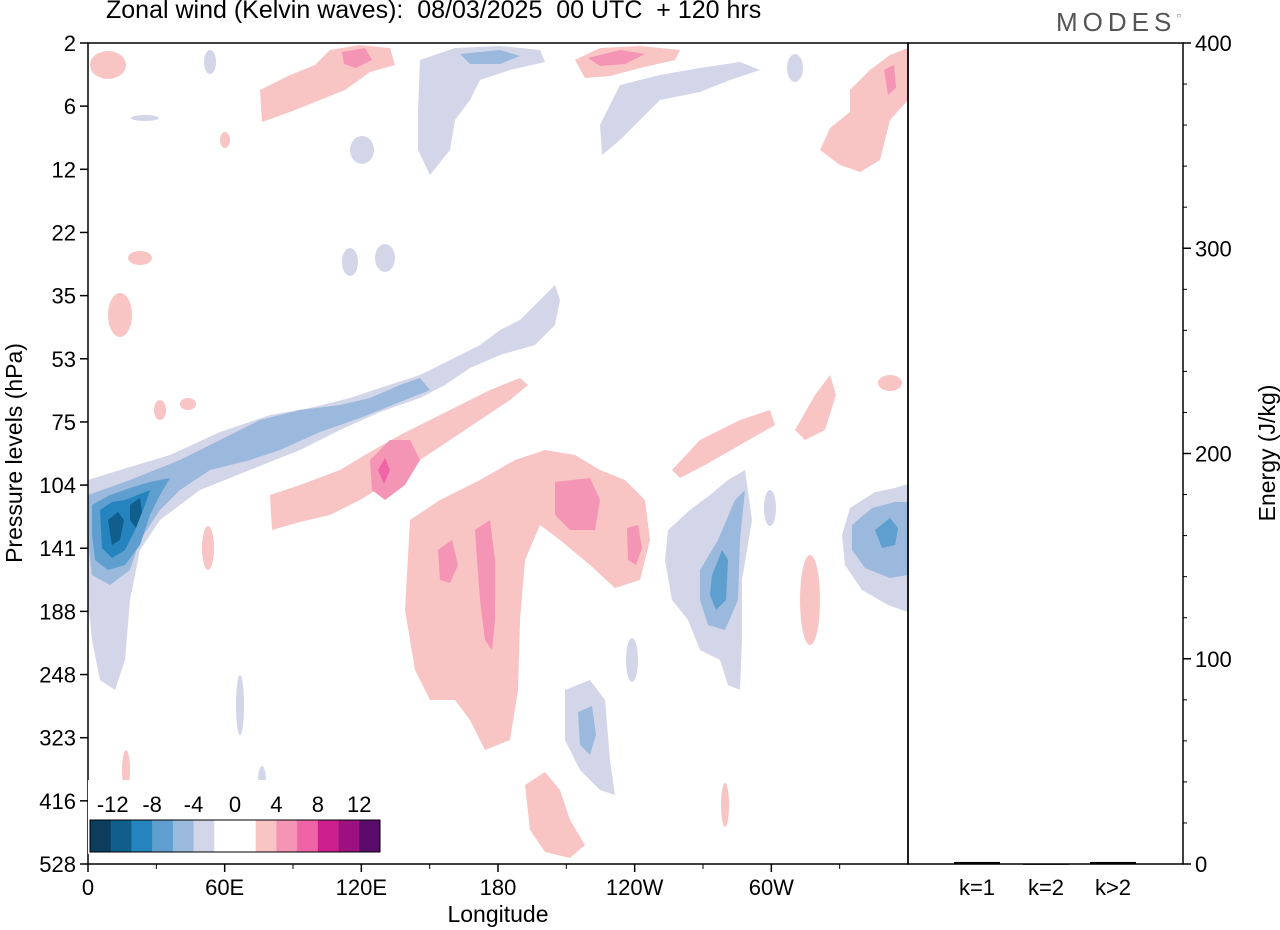 The height and width of the screenshot is (930, 1280). I want to click on y-tick-label: 141, so click(57, 548).